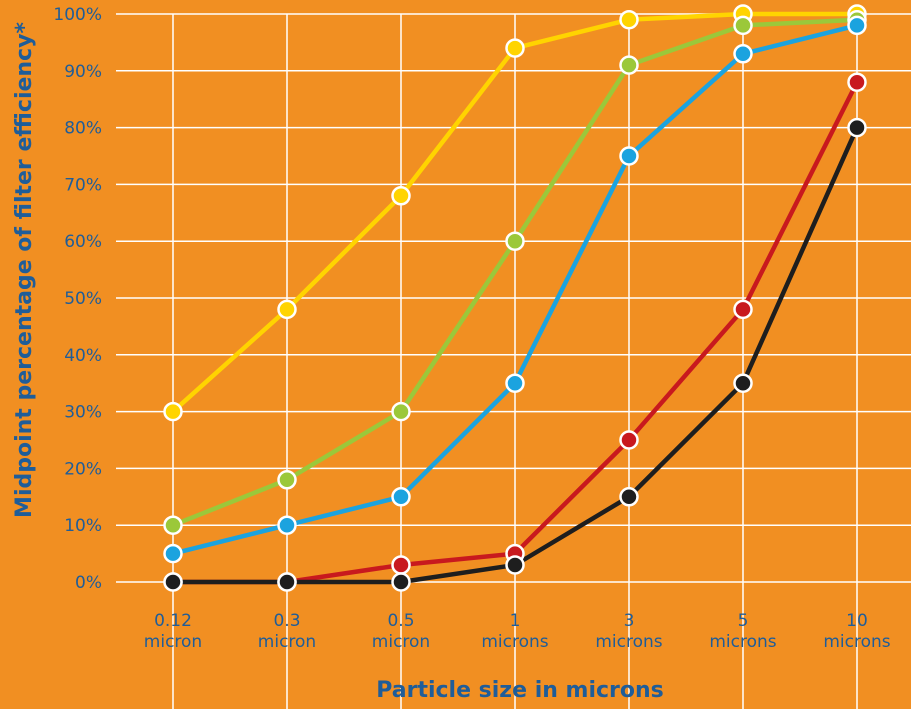  What do you see at coordinates (83, 72) in the screenshot?
I see `y-tick-label: 90%` at bounding box center [83, 72].